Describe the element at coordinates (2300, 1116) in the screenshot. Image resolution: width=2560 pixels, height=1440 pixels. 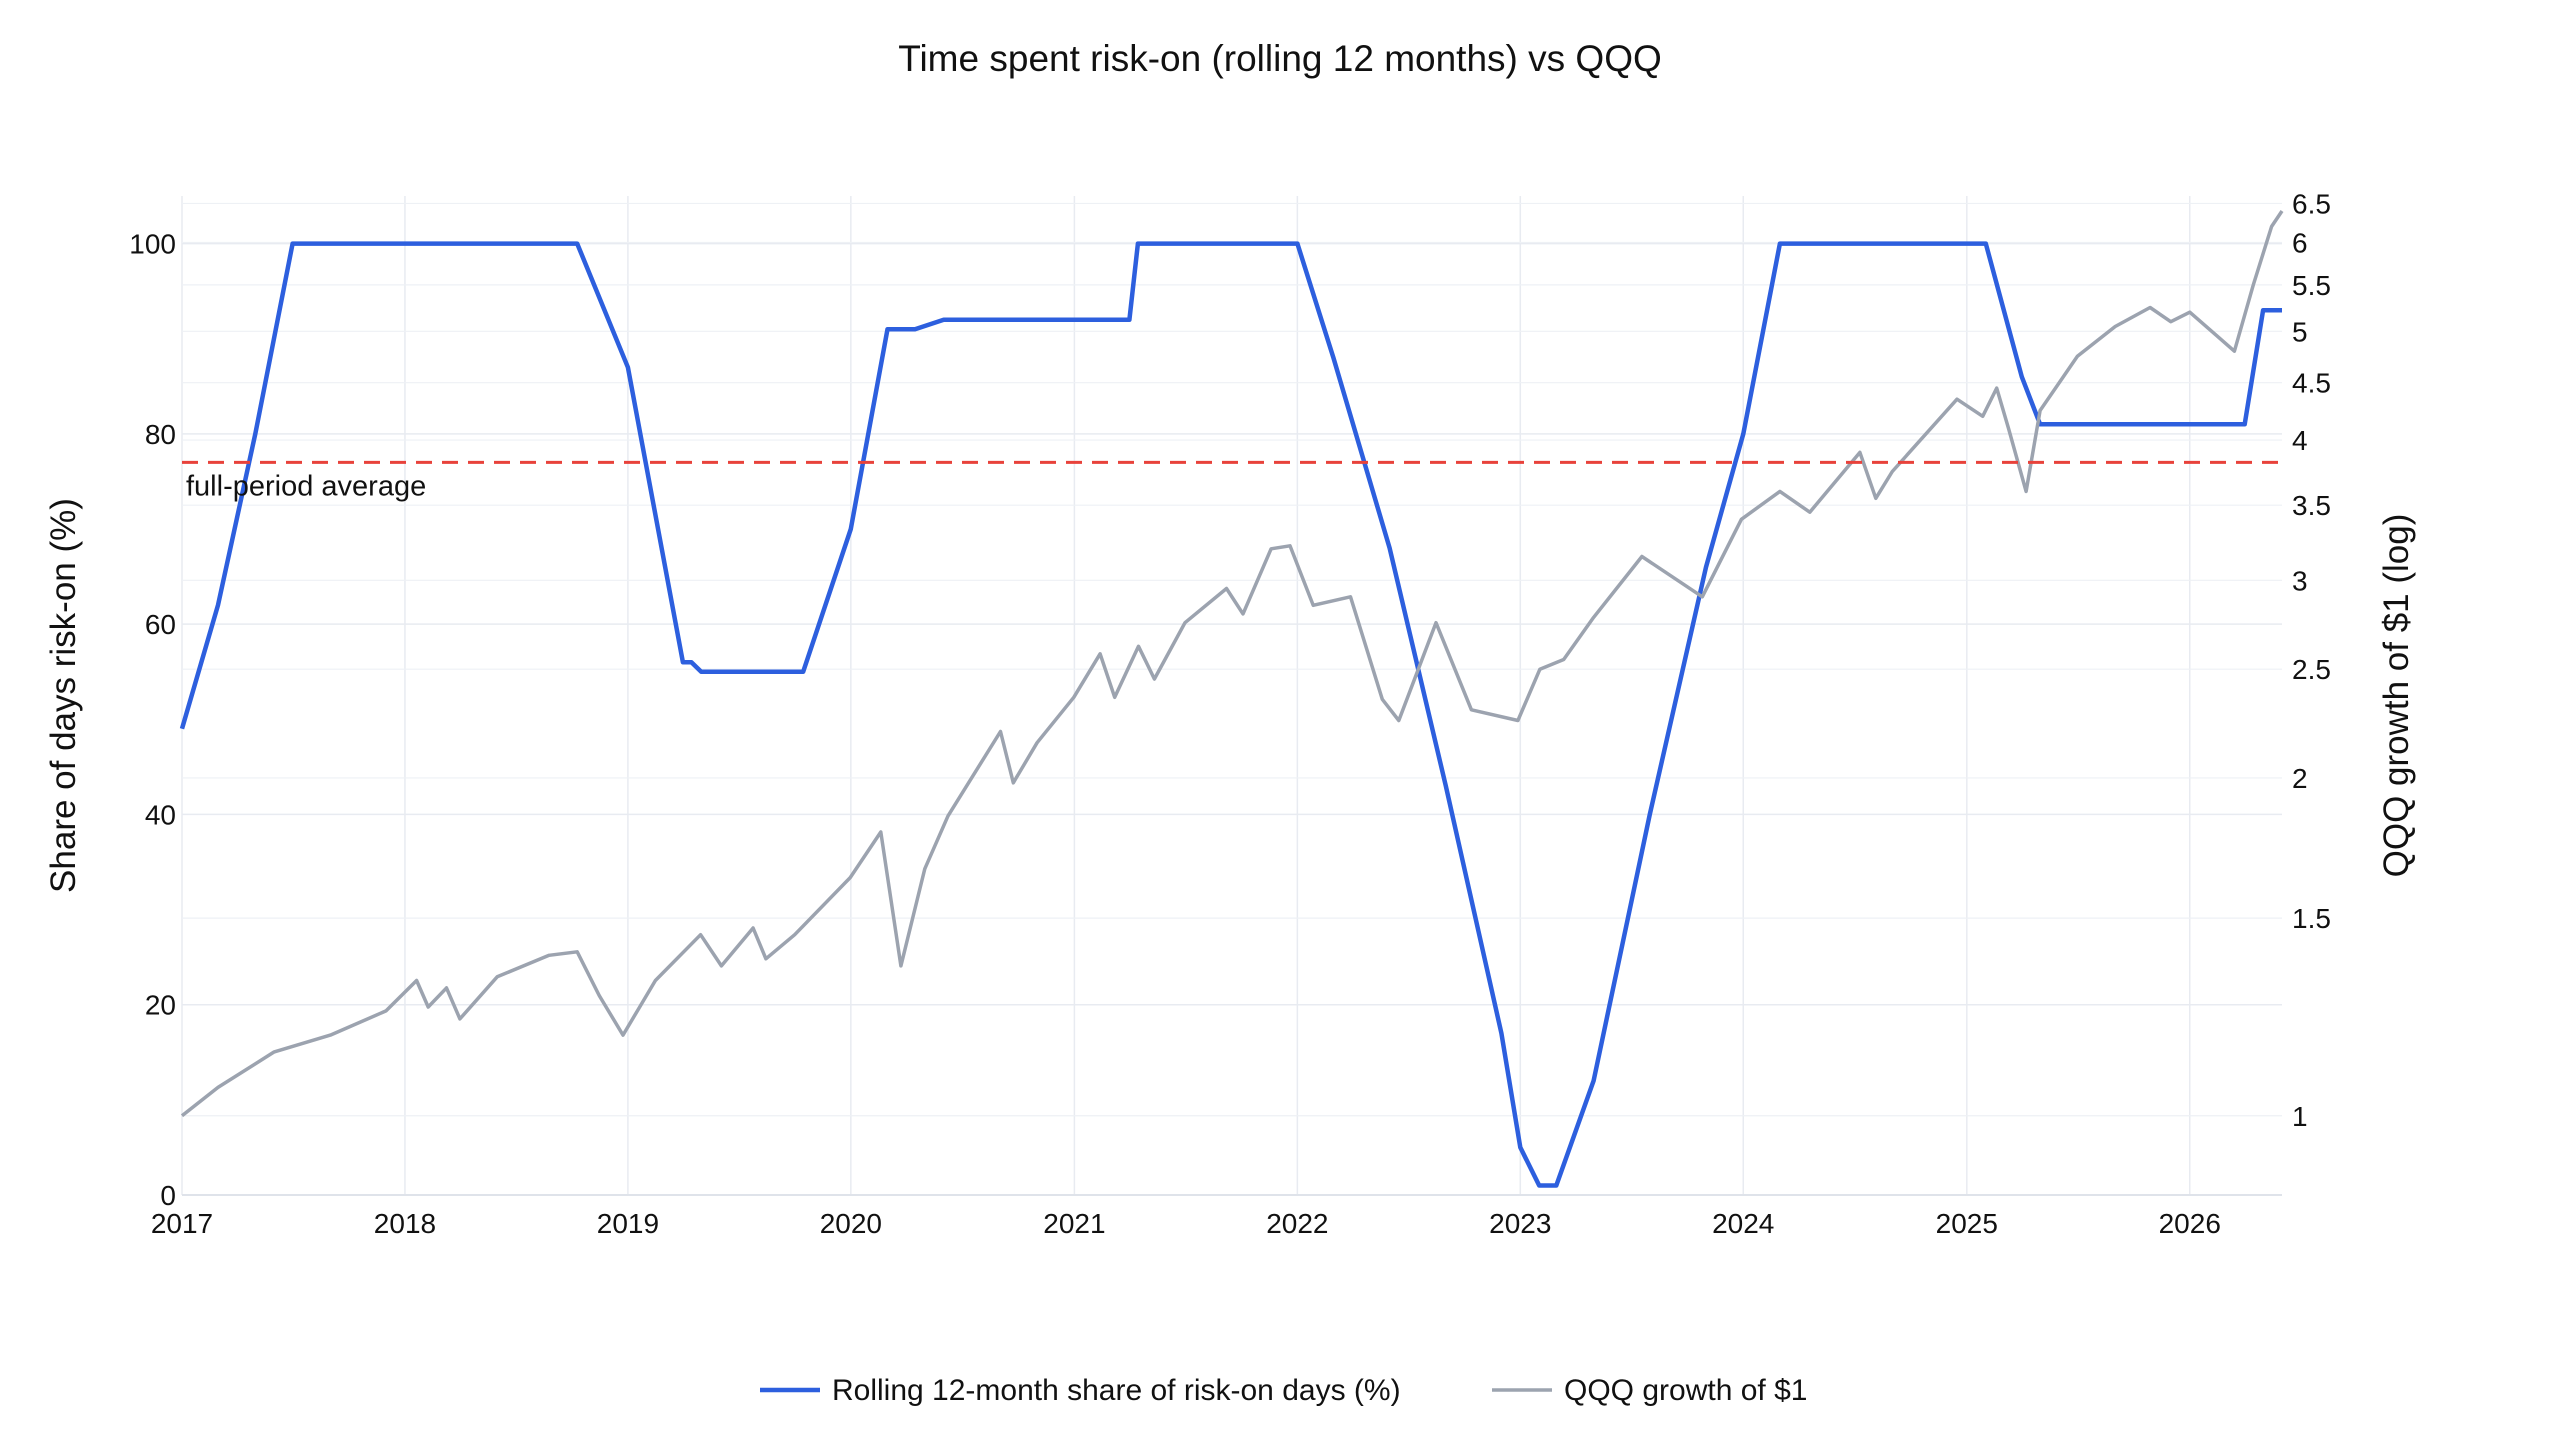
I see `y-right-tick-label: 1` at that location.